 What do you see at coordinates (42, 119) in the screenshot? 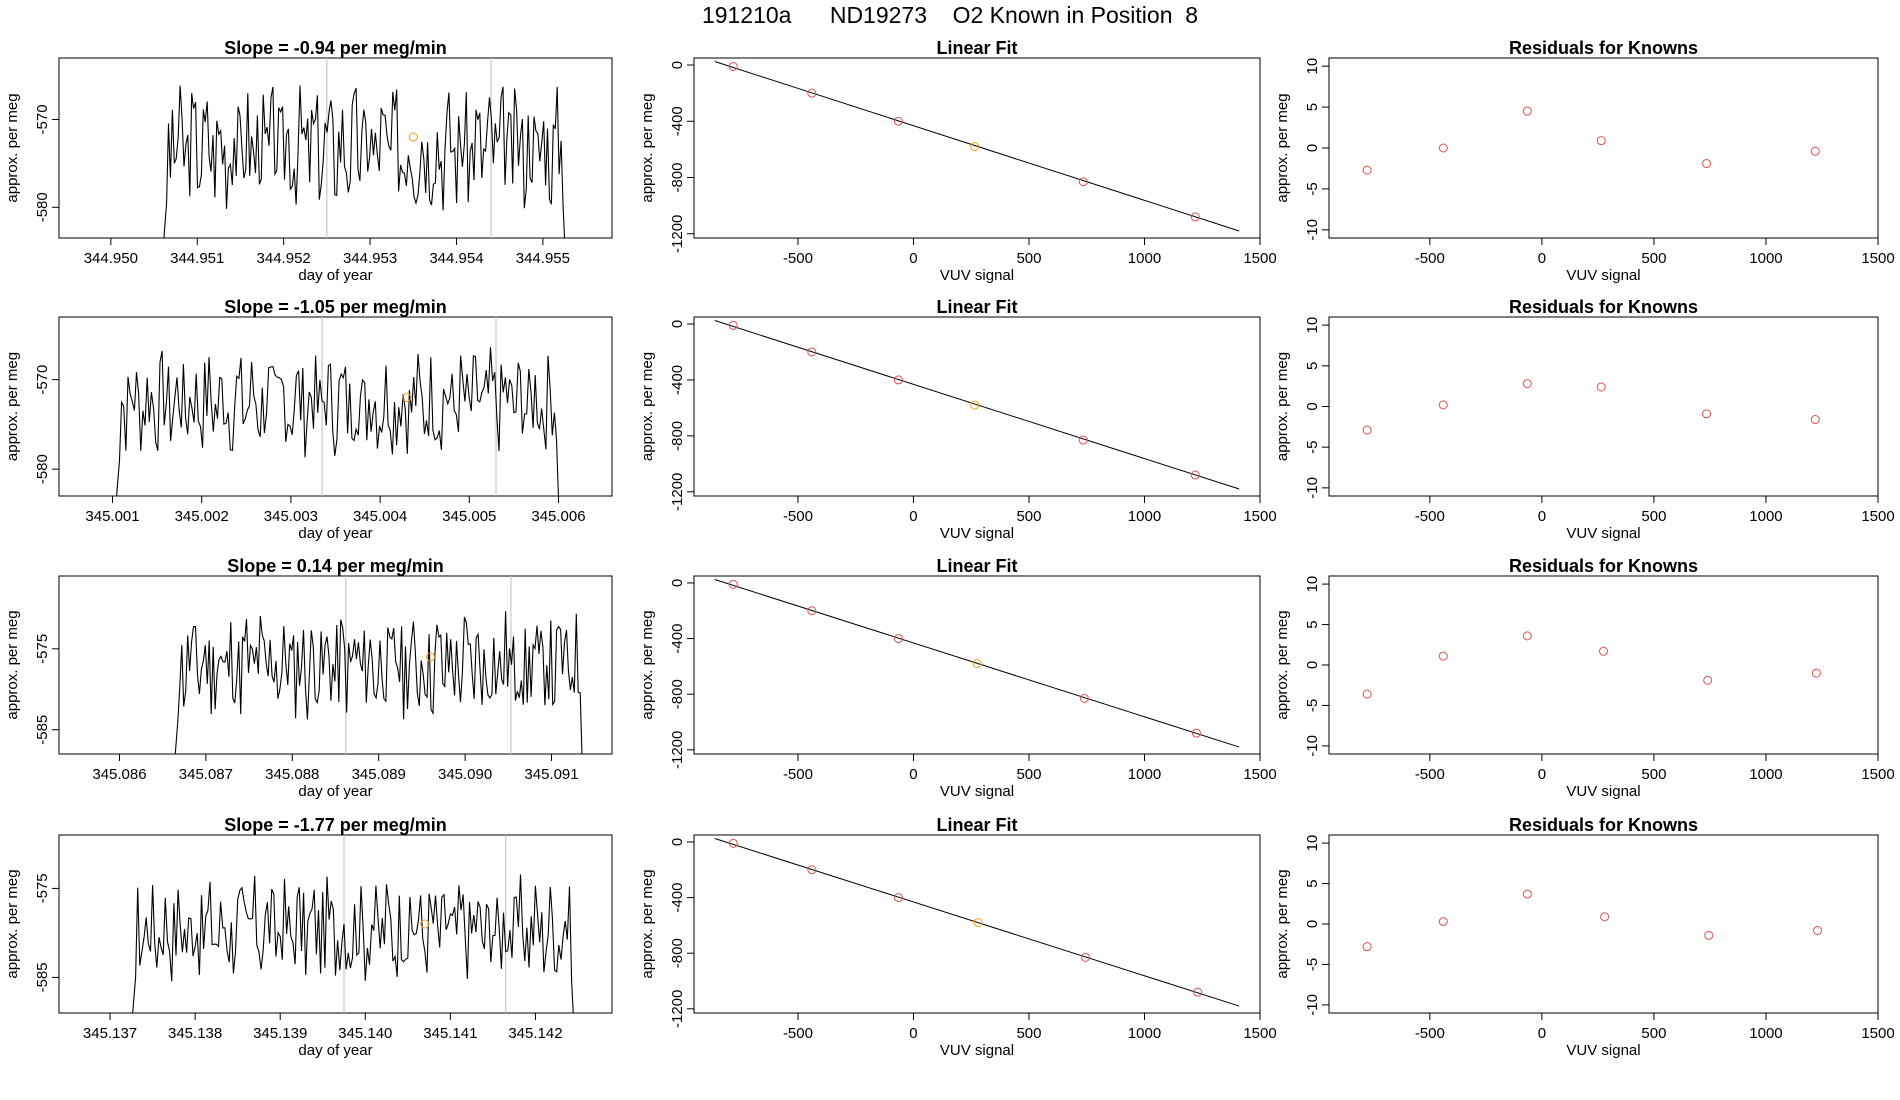
I see `y-tick-label: -570` at bounding box center [42, 119].